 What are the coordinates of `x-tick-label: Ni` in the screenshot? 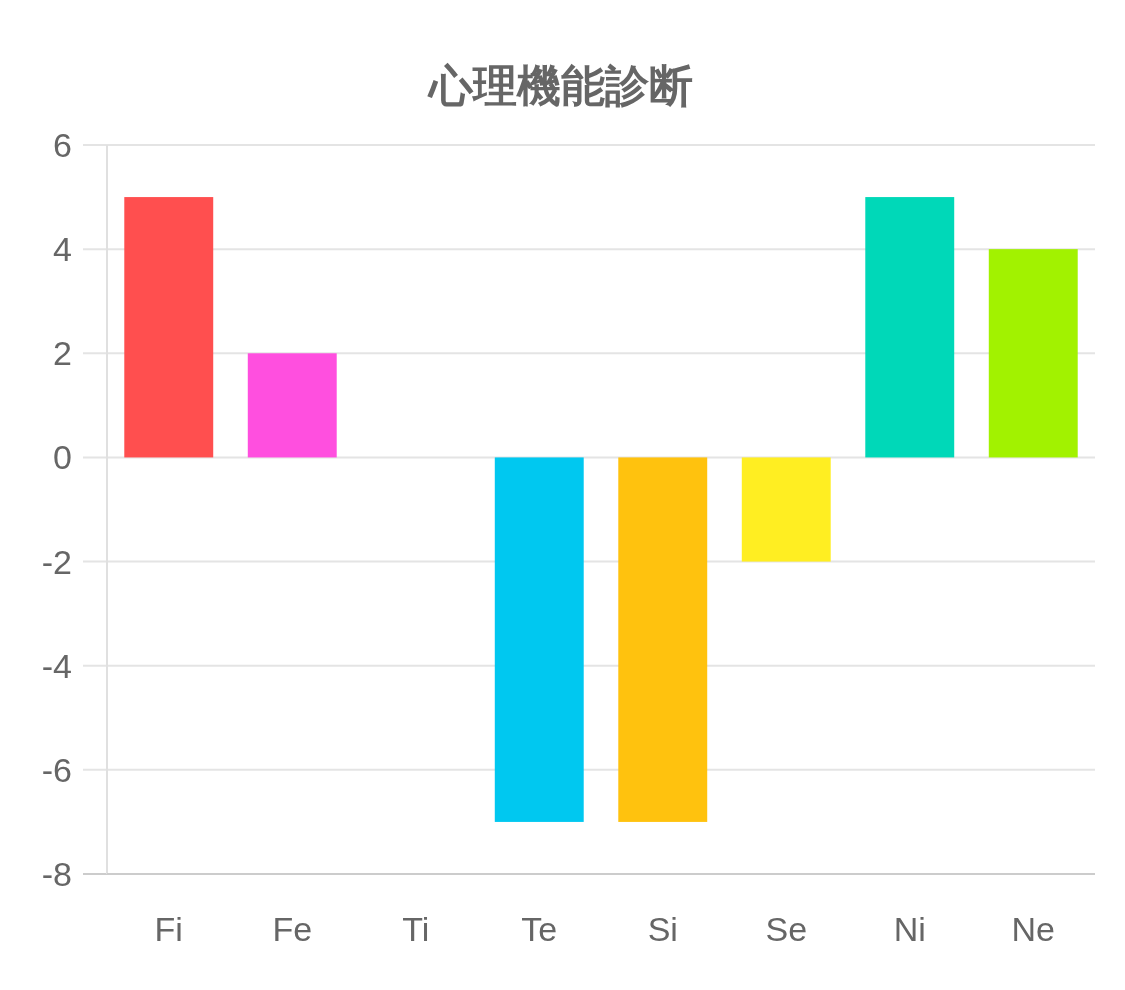 It's located at (909, 929).